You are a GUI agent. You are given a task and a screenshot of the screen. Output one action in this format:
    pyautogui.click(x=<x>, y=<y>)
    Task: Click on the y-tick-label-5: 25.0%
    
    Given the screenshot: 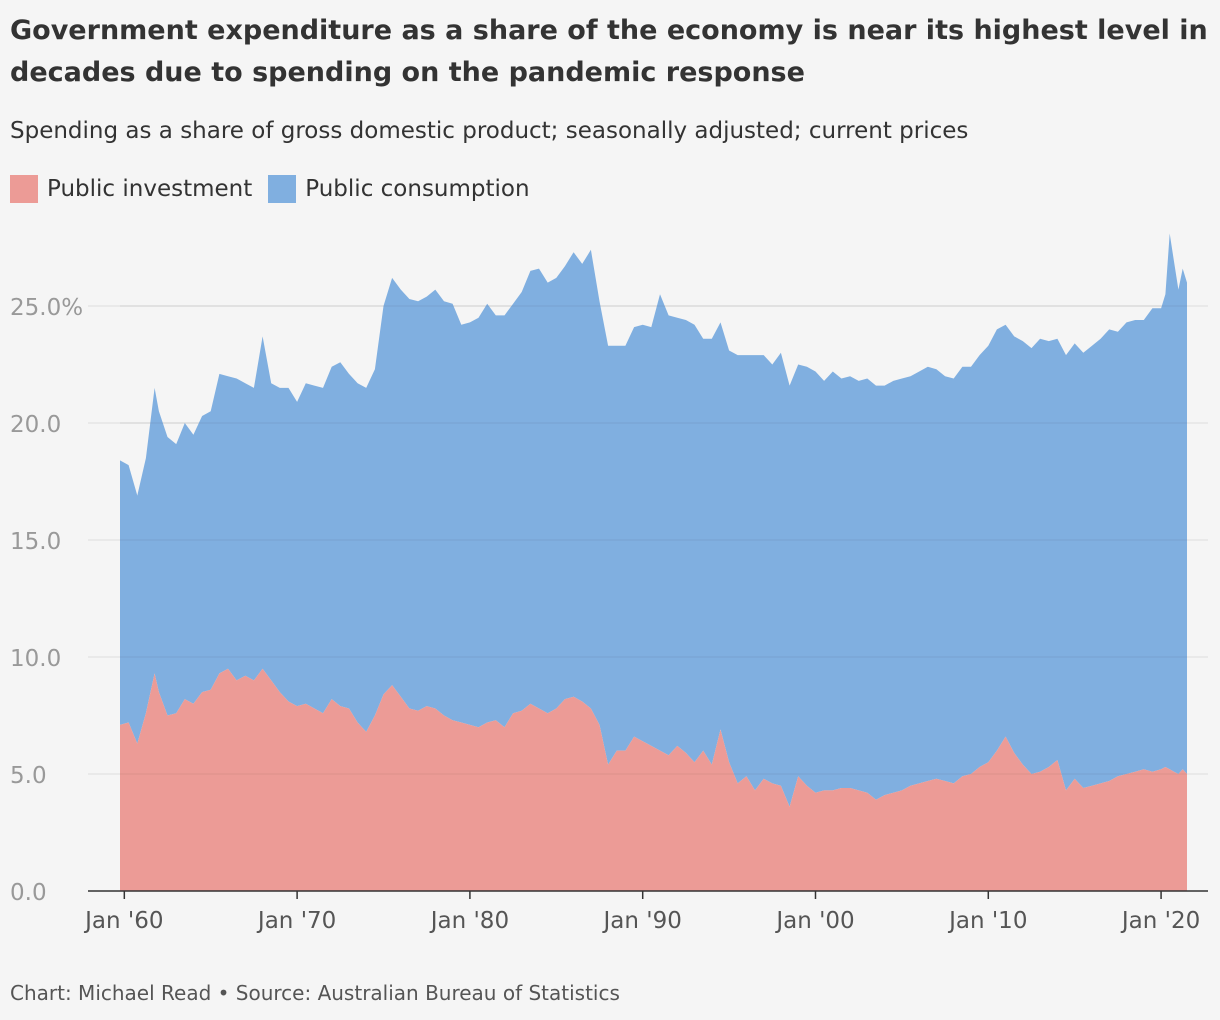 What is the action you would take?
    pyautogui.click(x=46, y=308)
    